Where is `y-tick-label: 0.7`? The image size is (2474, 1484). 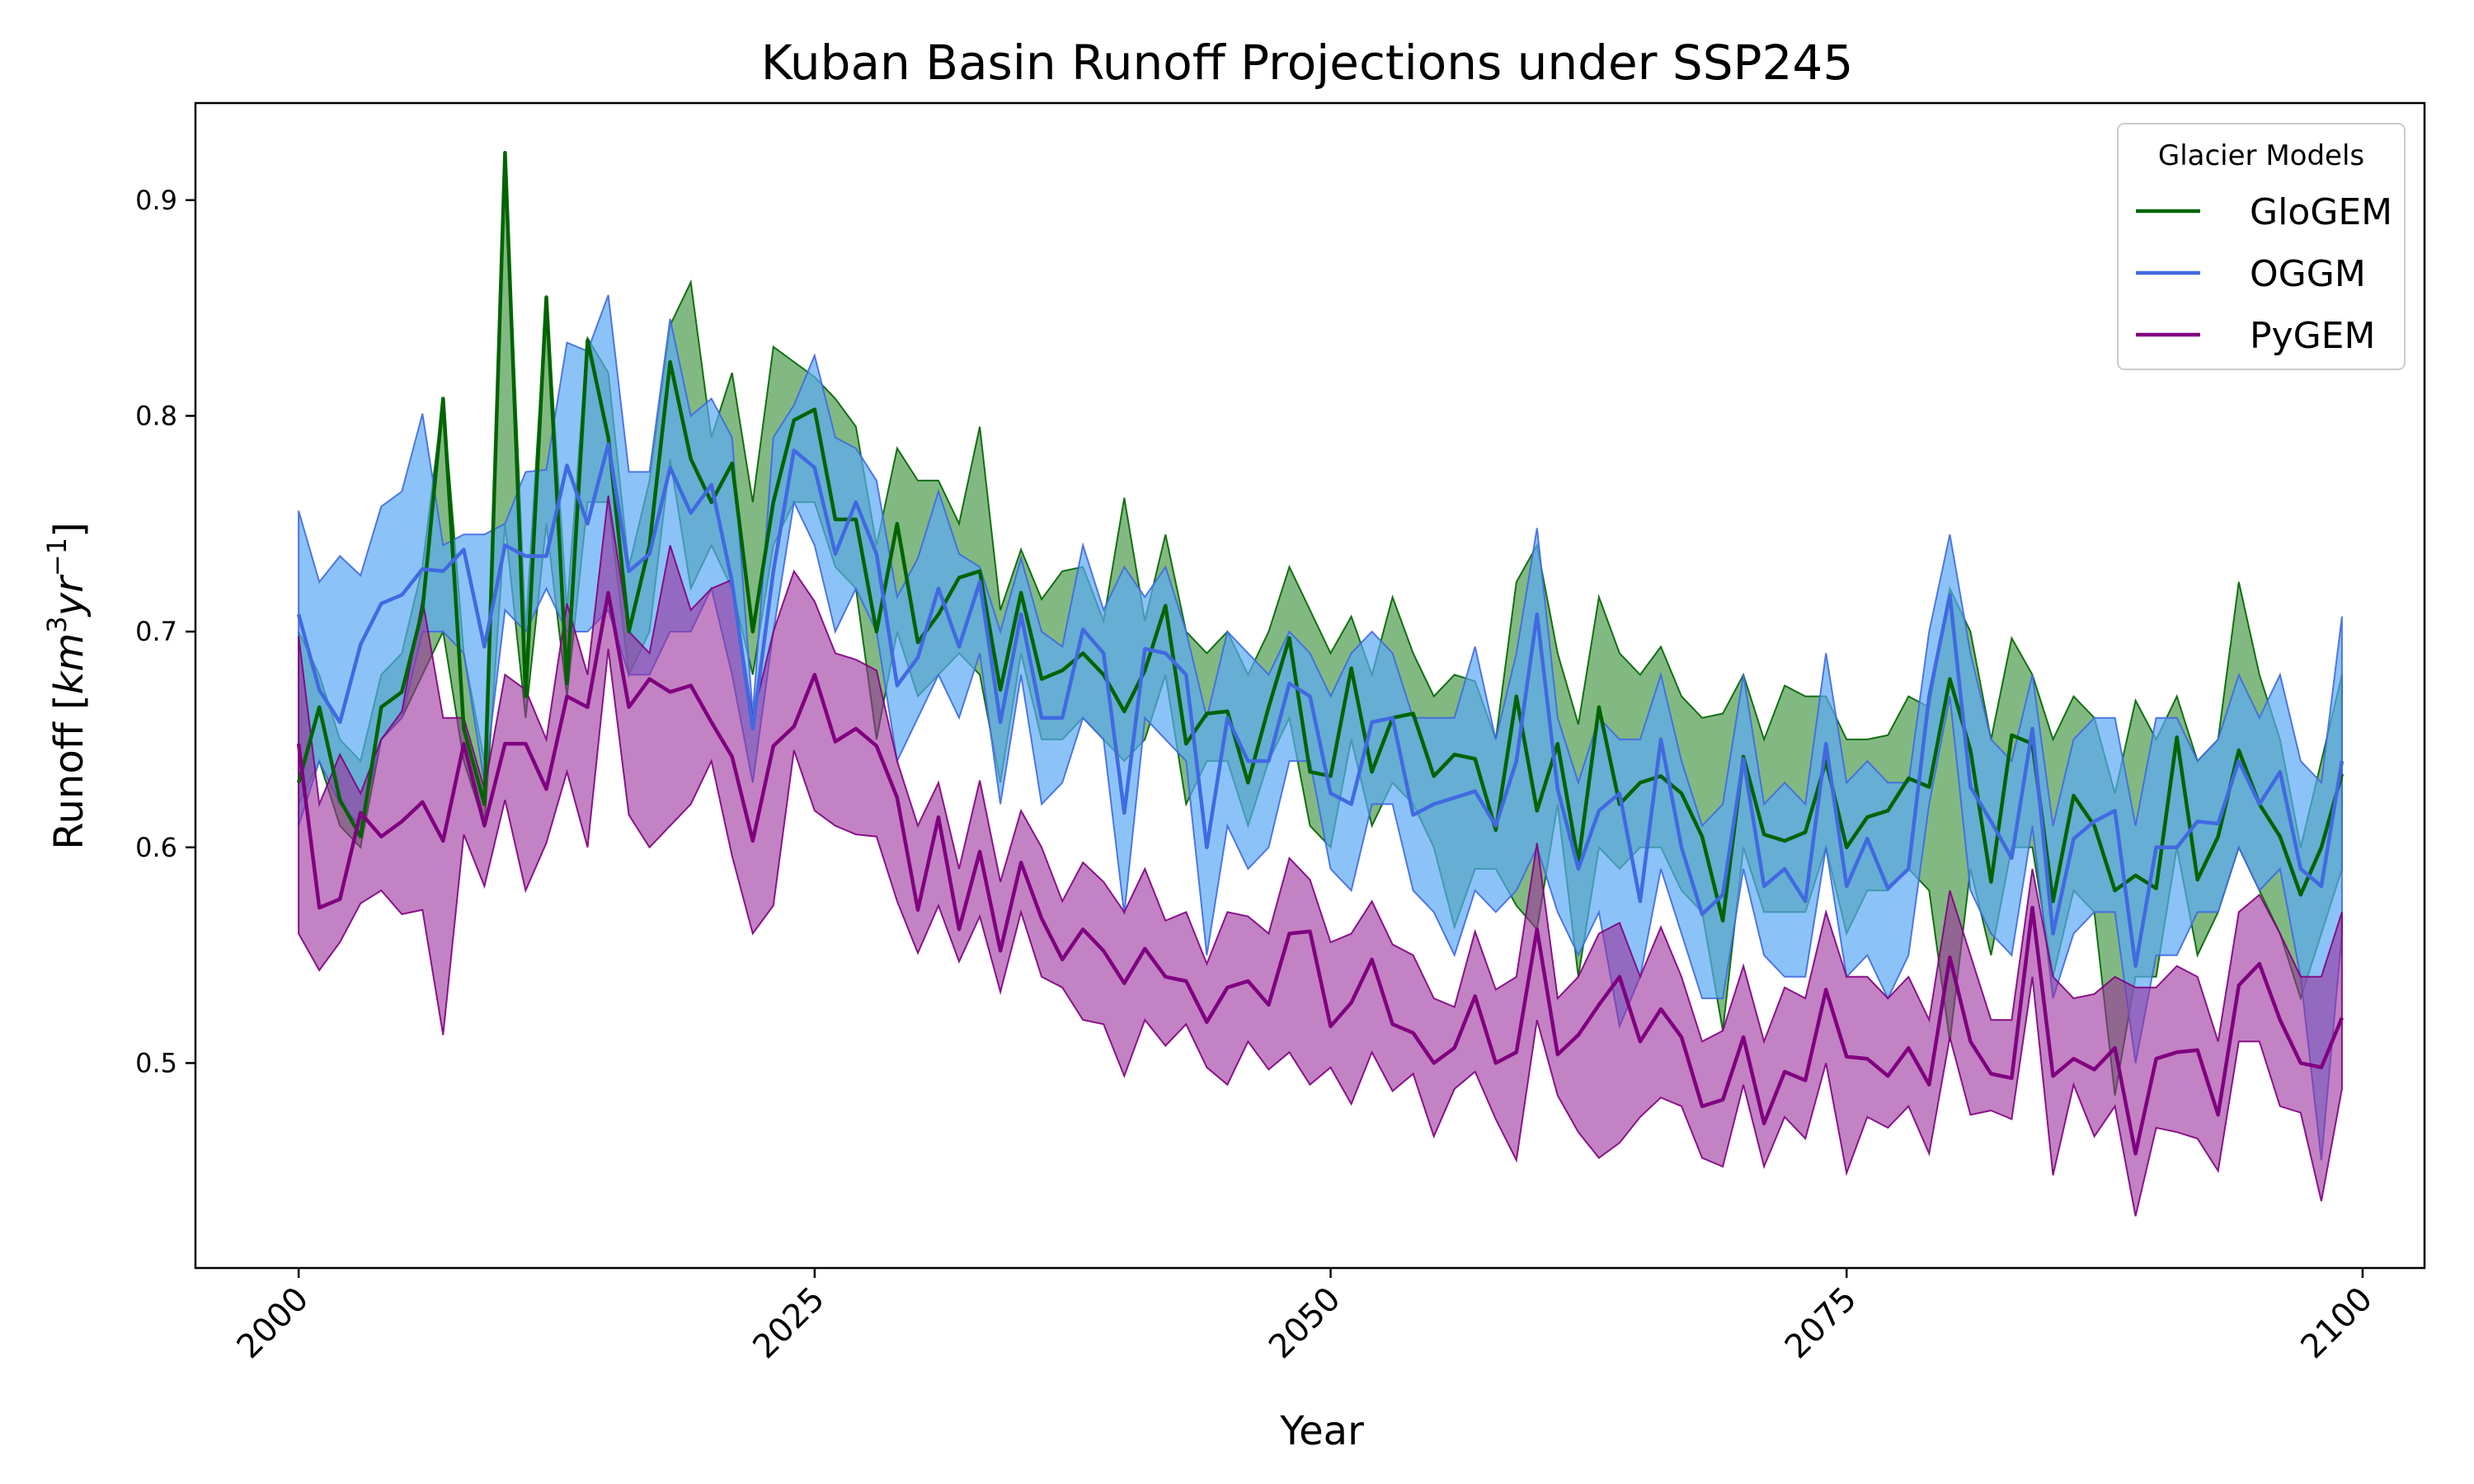
y-tick-label: 0.7 is located at coordinates (156, 631).